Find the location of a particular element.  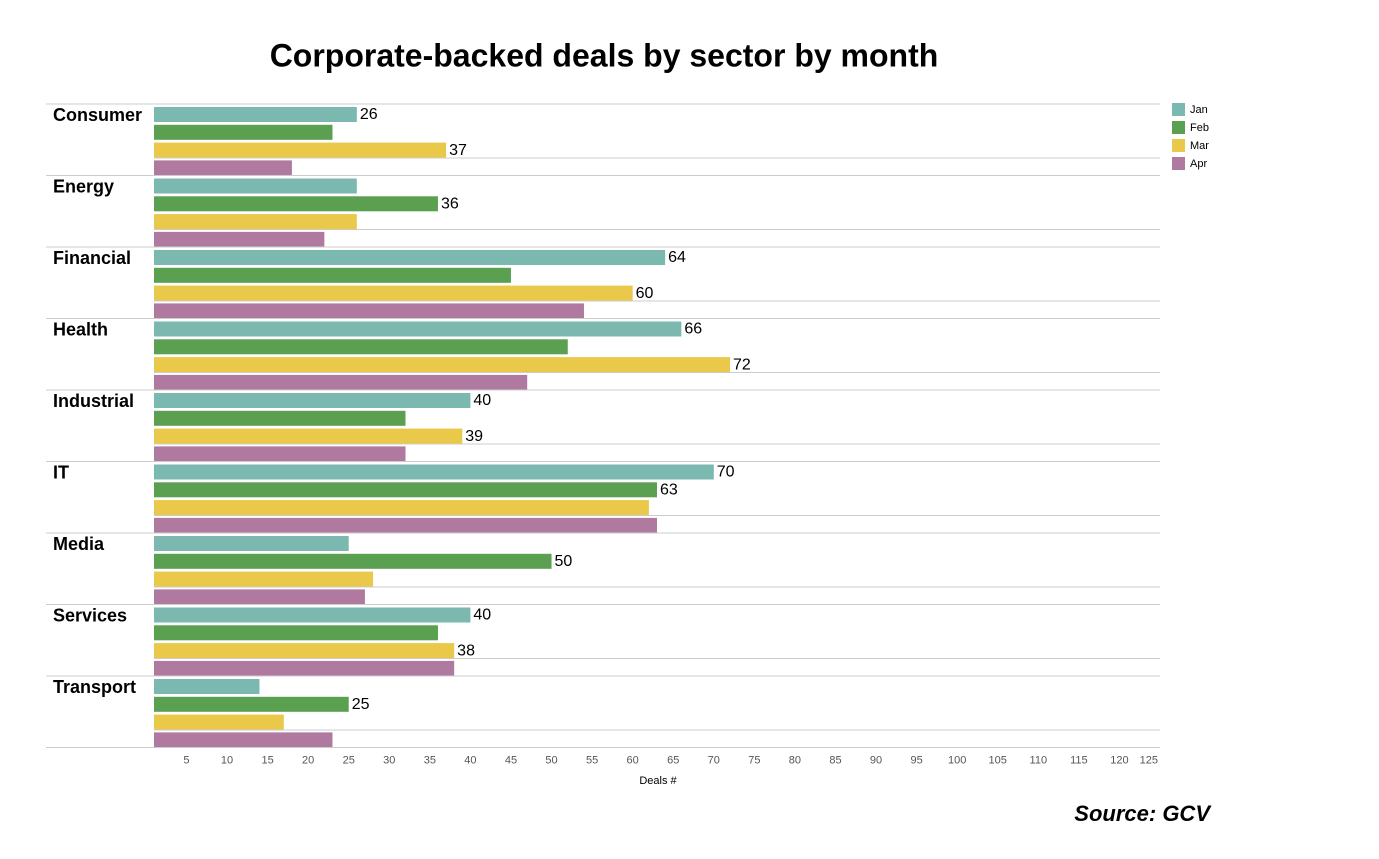

value-label: 63 is located at coordinates (669, 490).